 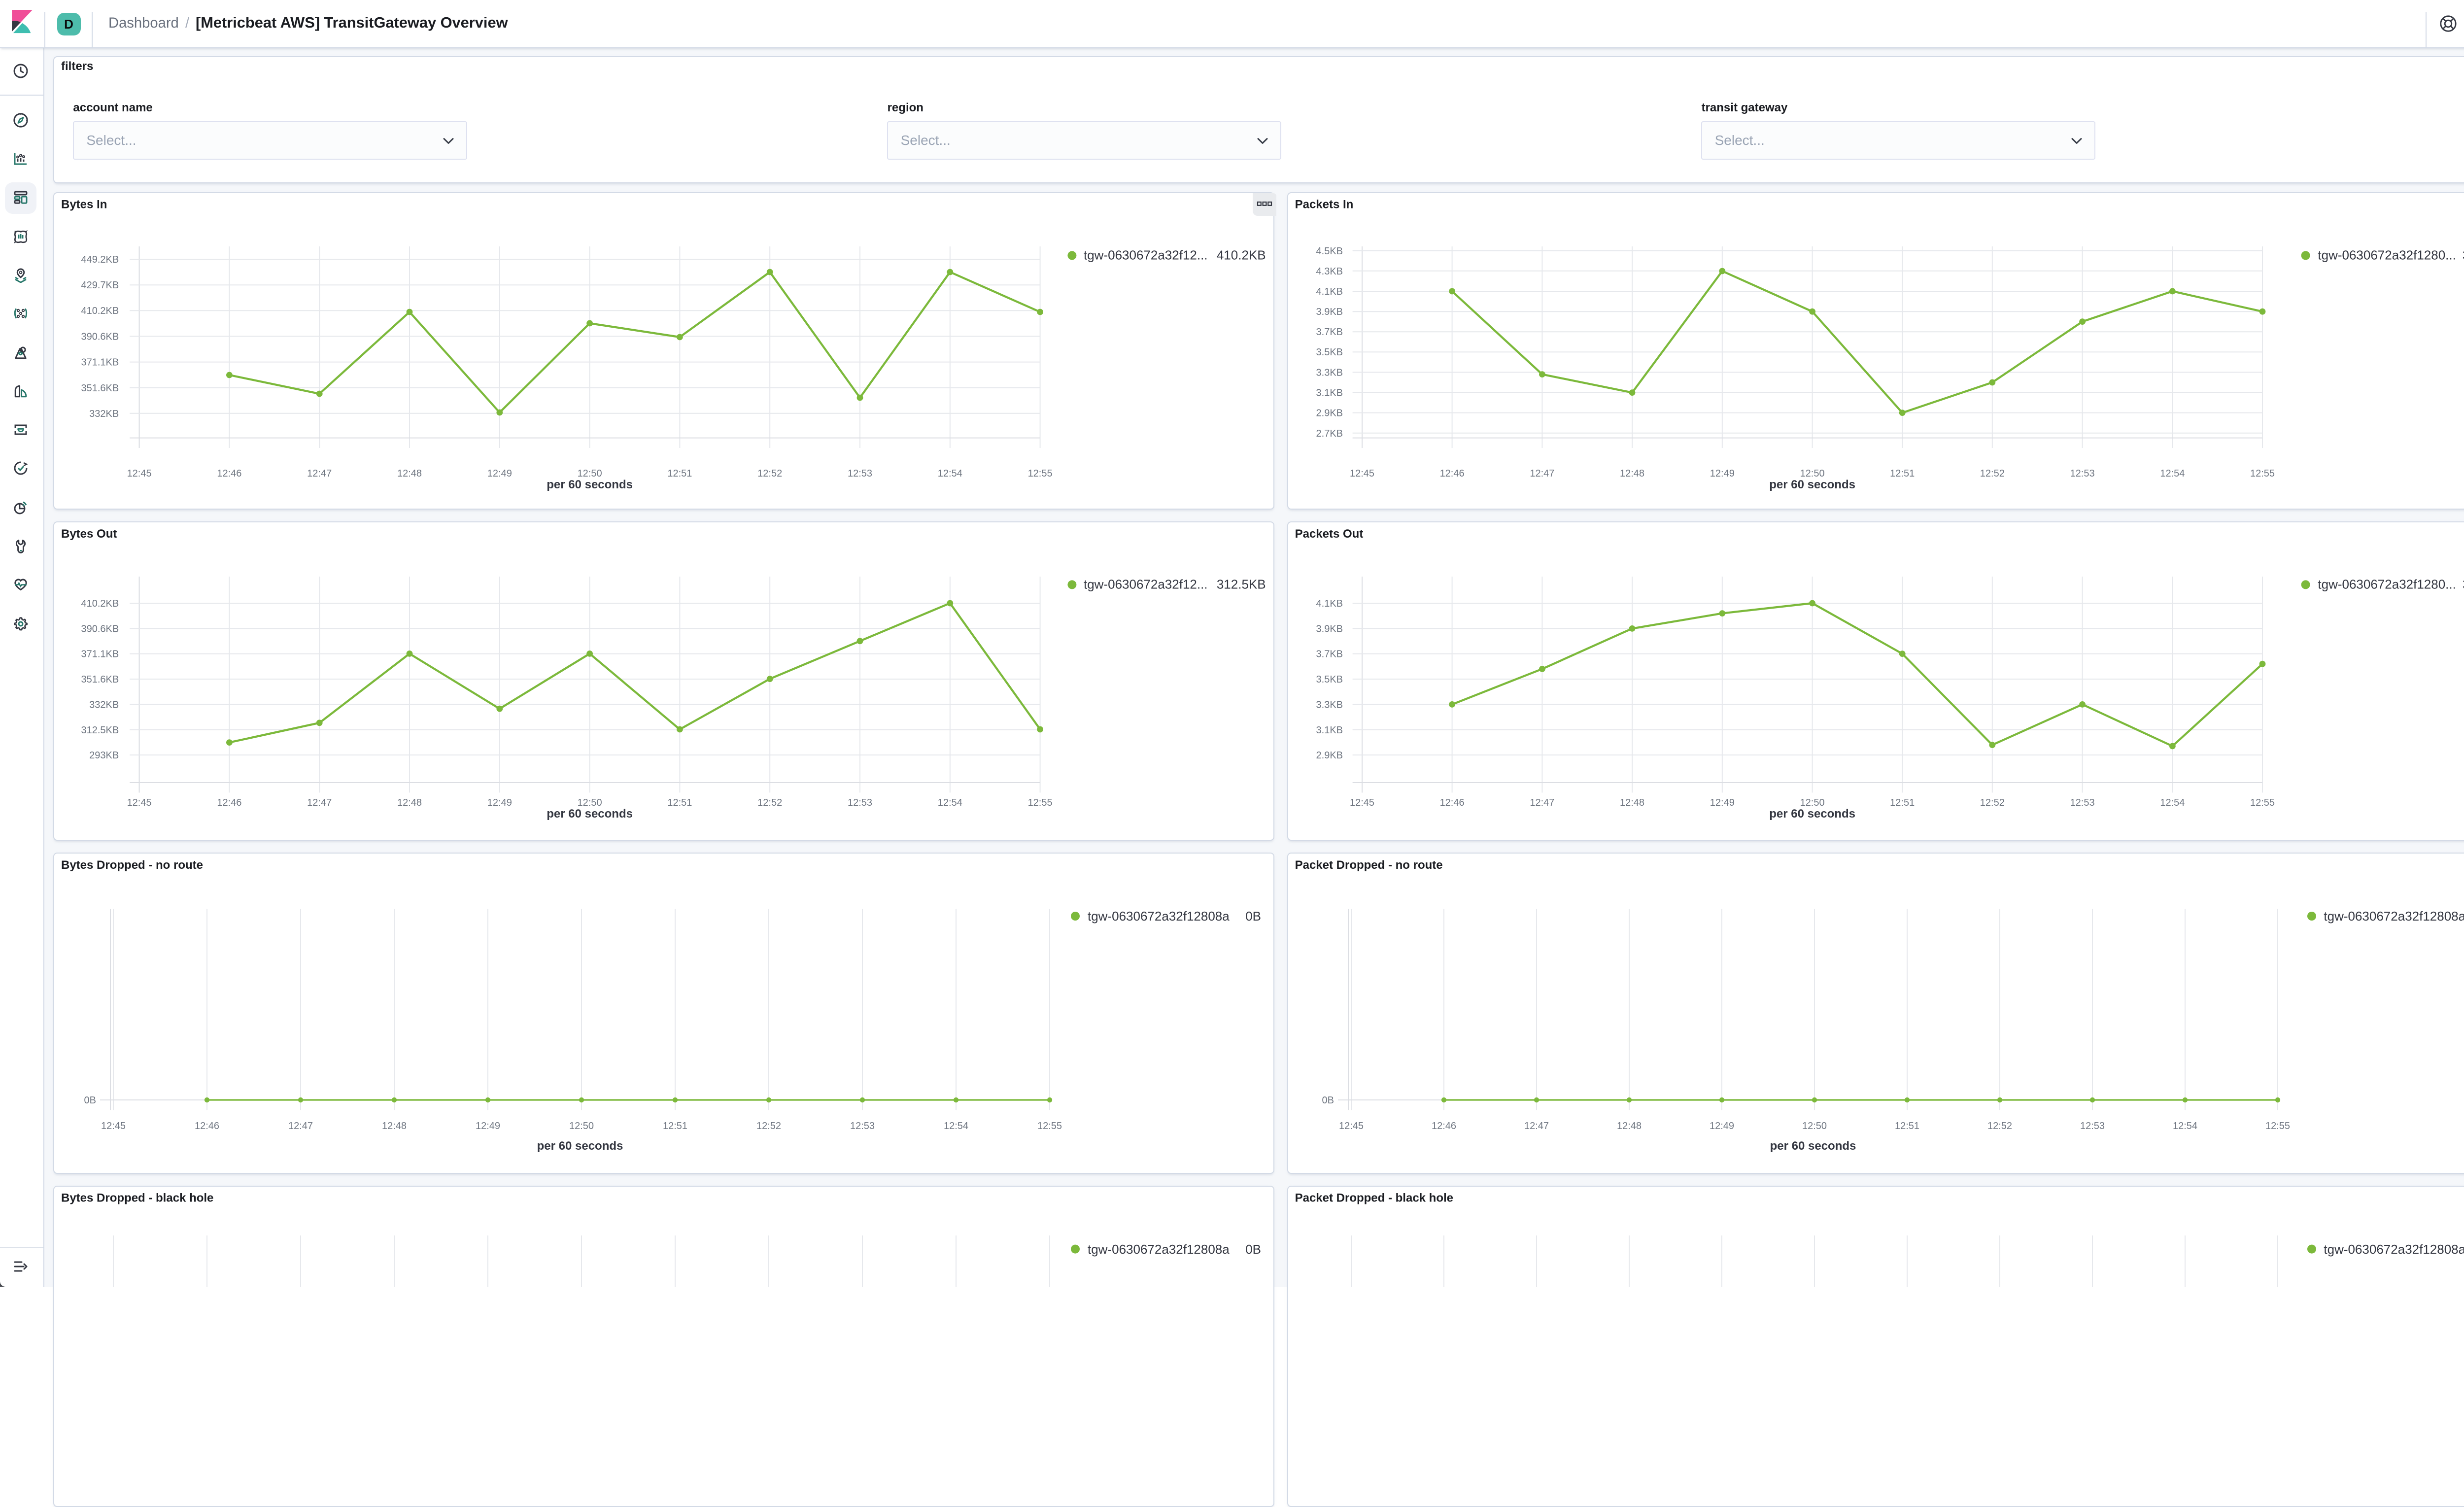 I want to click on svg-text: 293KB, so click(x=104, y=755).